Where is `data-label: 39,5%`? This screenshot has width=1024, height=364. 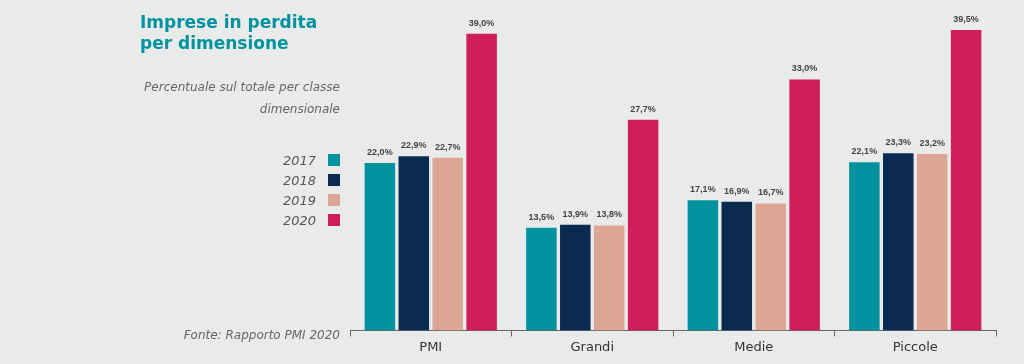 data-label: 39,5% is located at coordinates (966, 18).